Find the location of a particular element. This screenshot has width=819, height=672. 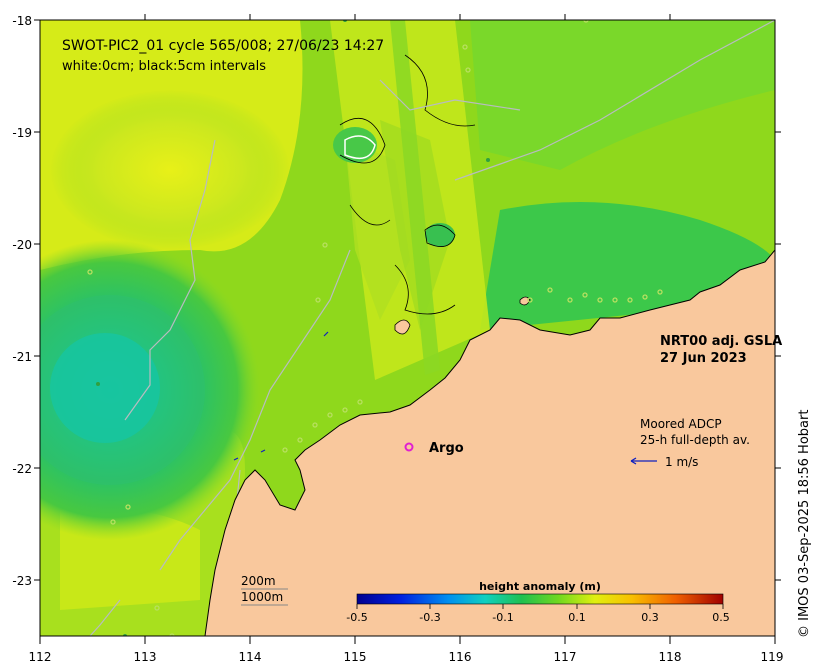

colorbar-tick: 0.5 is located at coordinates (721, 617).